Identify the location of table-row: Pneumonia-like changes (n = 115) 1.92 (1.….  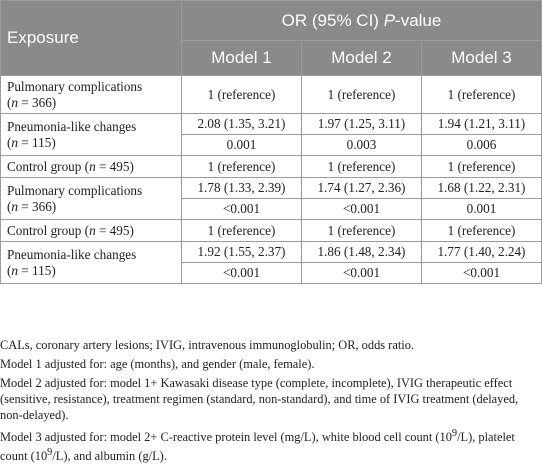
(271, 262).